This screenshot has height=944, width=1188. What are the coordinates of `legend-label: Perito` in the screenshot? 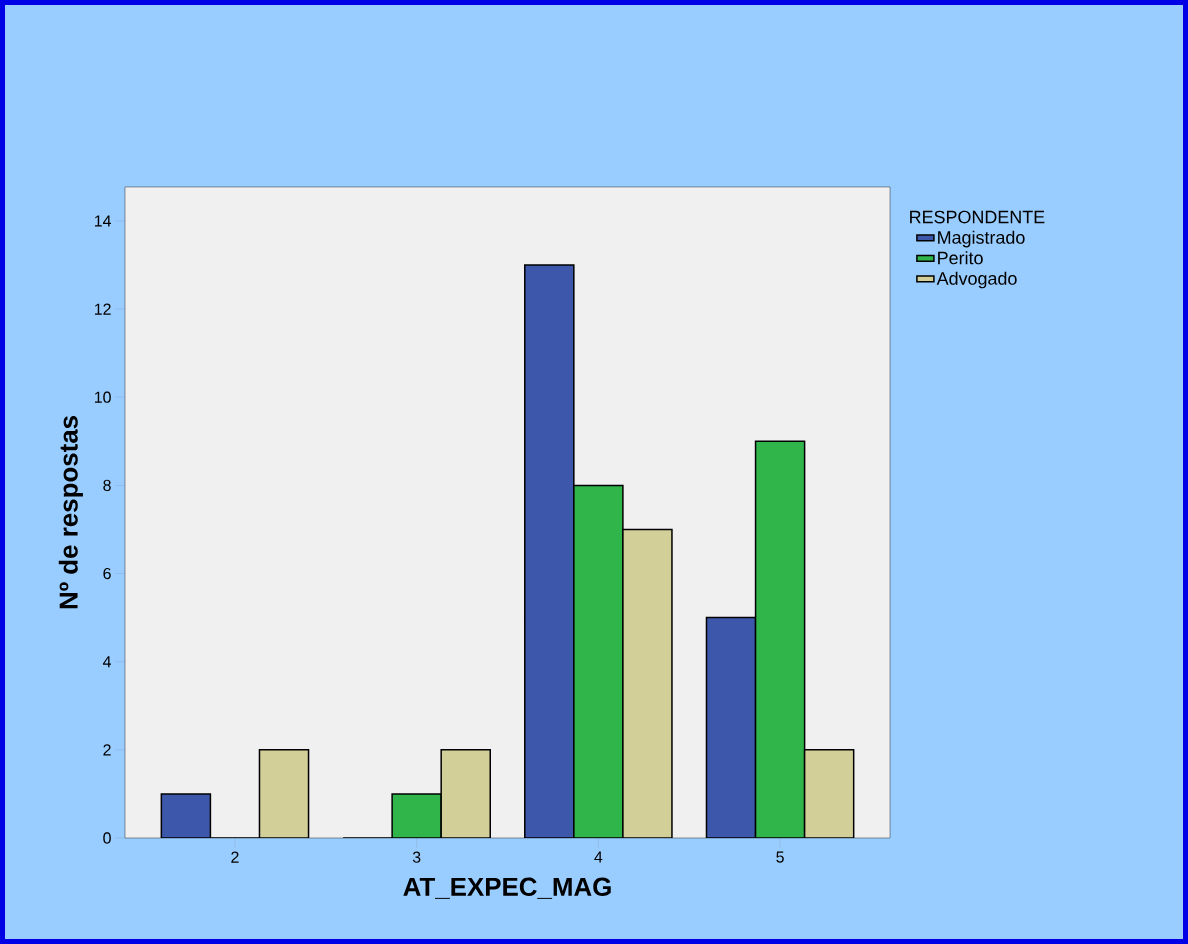 It's located at (960, 258).